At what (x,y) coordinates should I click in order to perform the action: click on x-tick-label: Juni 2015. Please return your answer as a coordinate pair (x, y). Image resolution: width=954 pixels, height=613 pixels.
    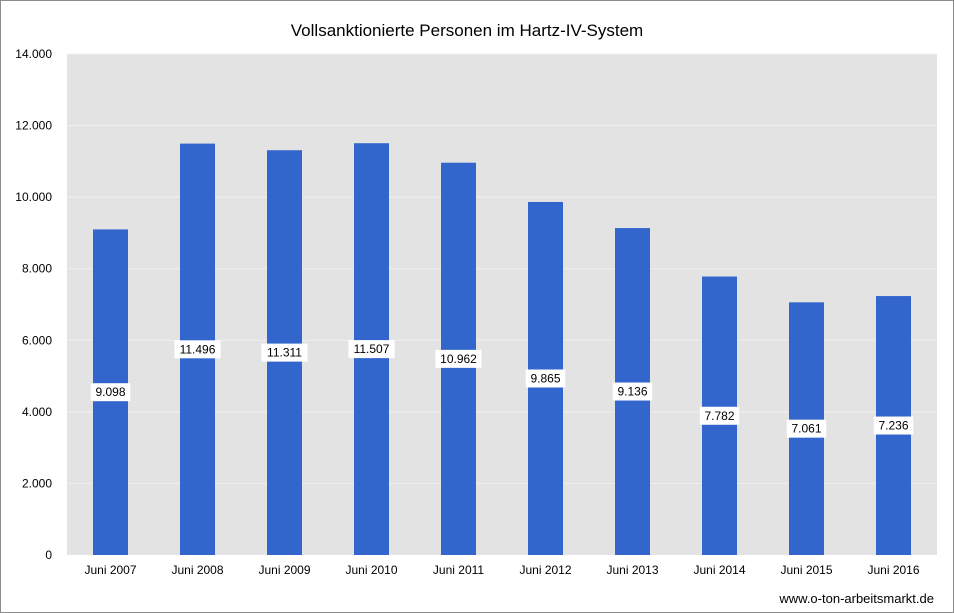
    Looking at the image, I should click on (806, 570).